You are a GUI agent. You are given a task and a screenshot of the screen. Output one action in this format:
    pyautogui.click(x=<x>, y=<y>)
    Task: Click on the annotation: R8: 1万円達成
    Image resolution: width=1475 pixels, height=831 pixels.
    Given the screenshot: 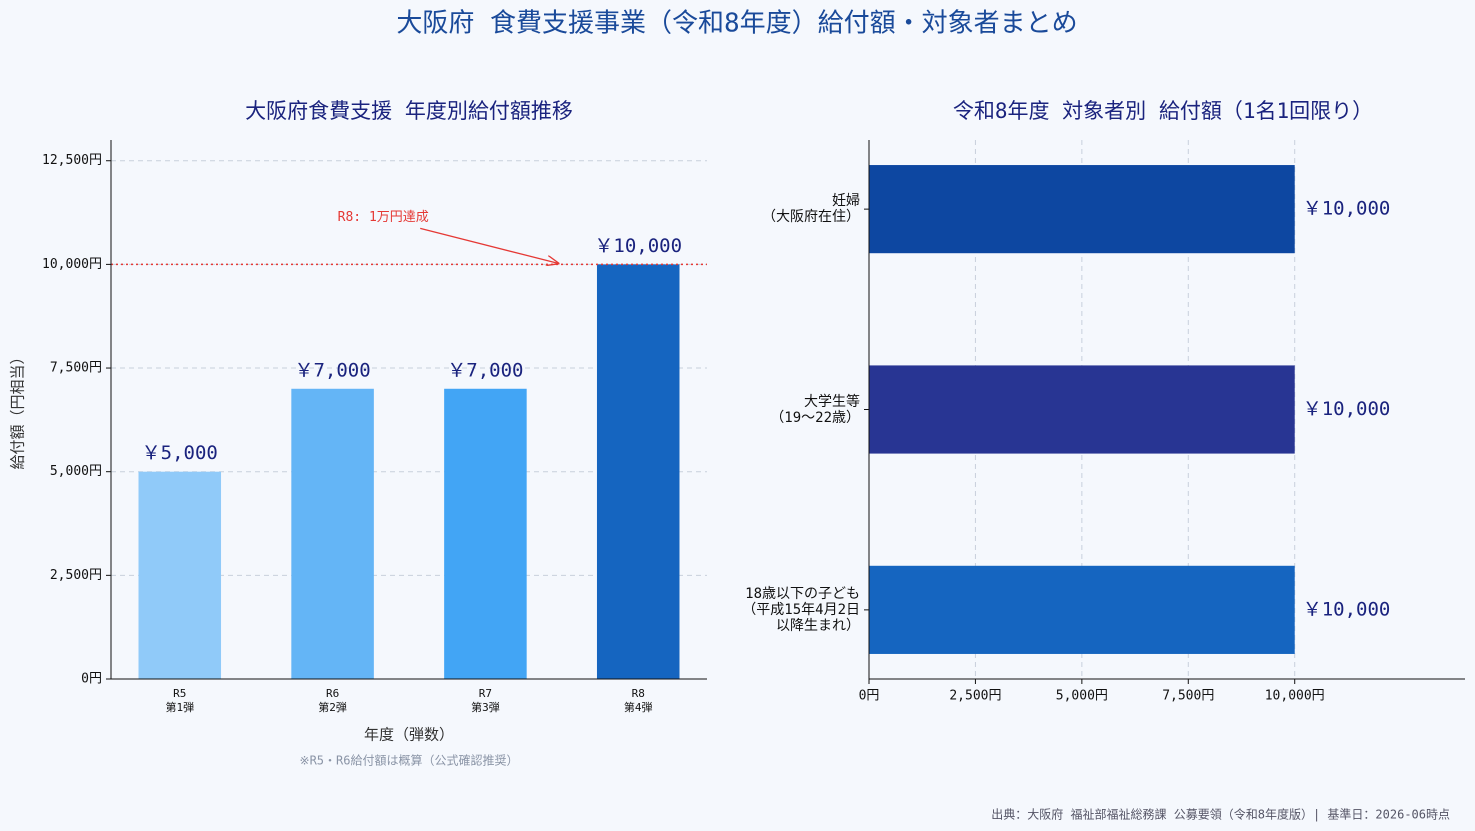 What is the action you would take?
    pyautogui.click(x=383, y=217)
    